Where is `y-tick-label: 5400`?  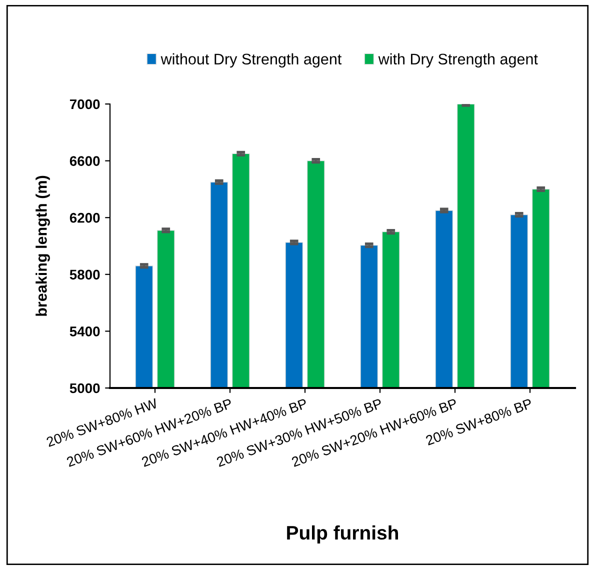
y-tick-label: 5400 is located at coordinates (85, 331).